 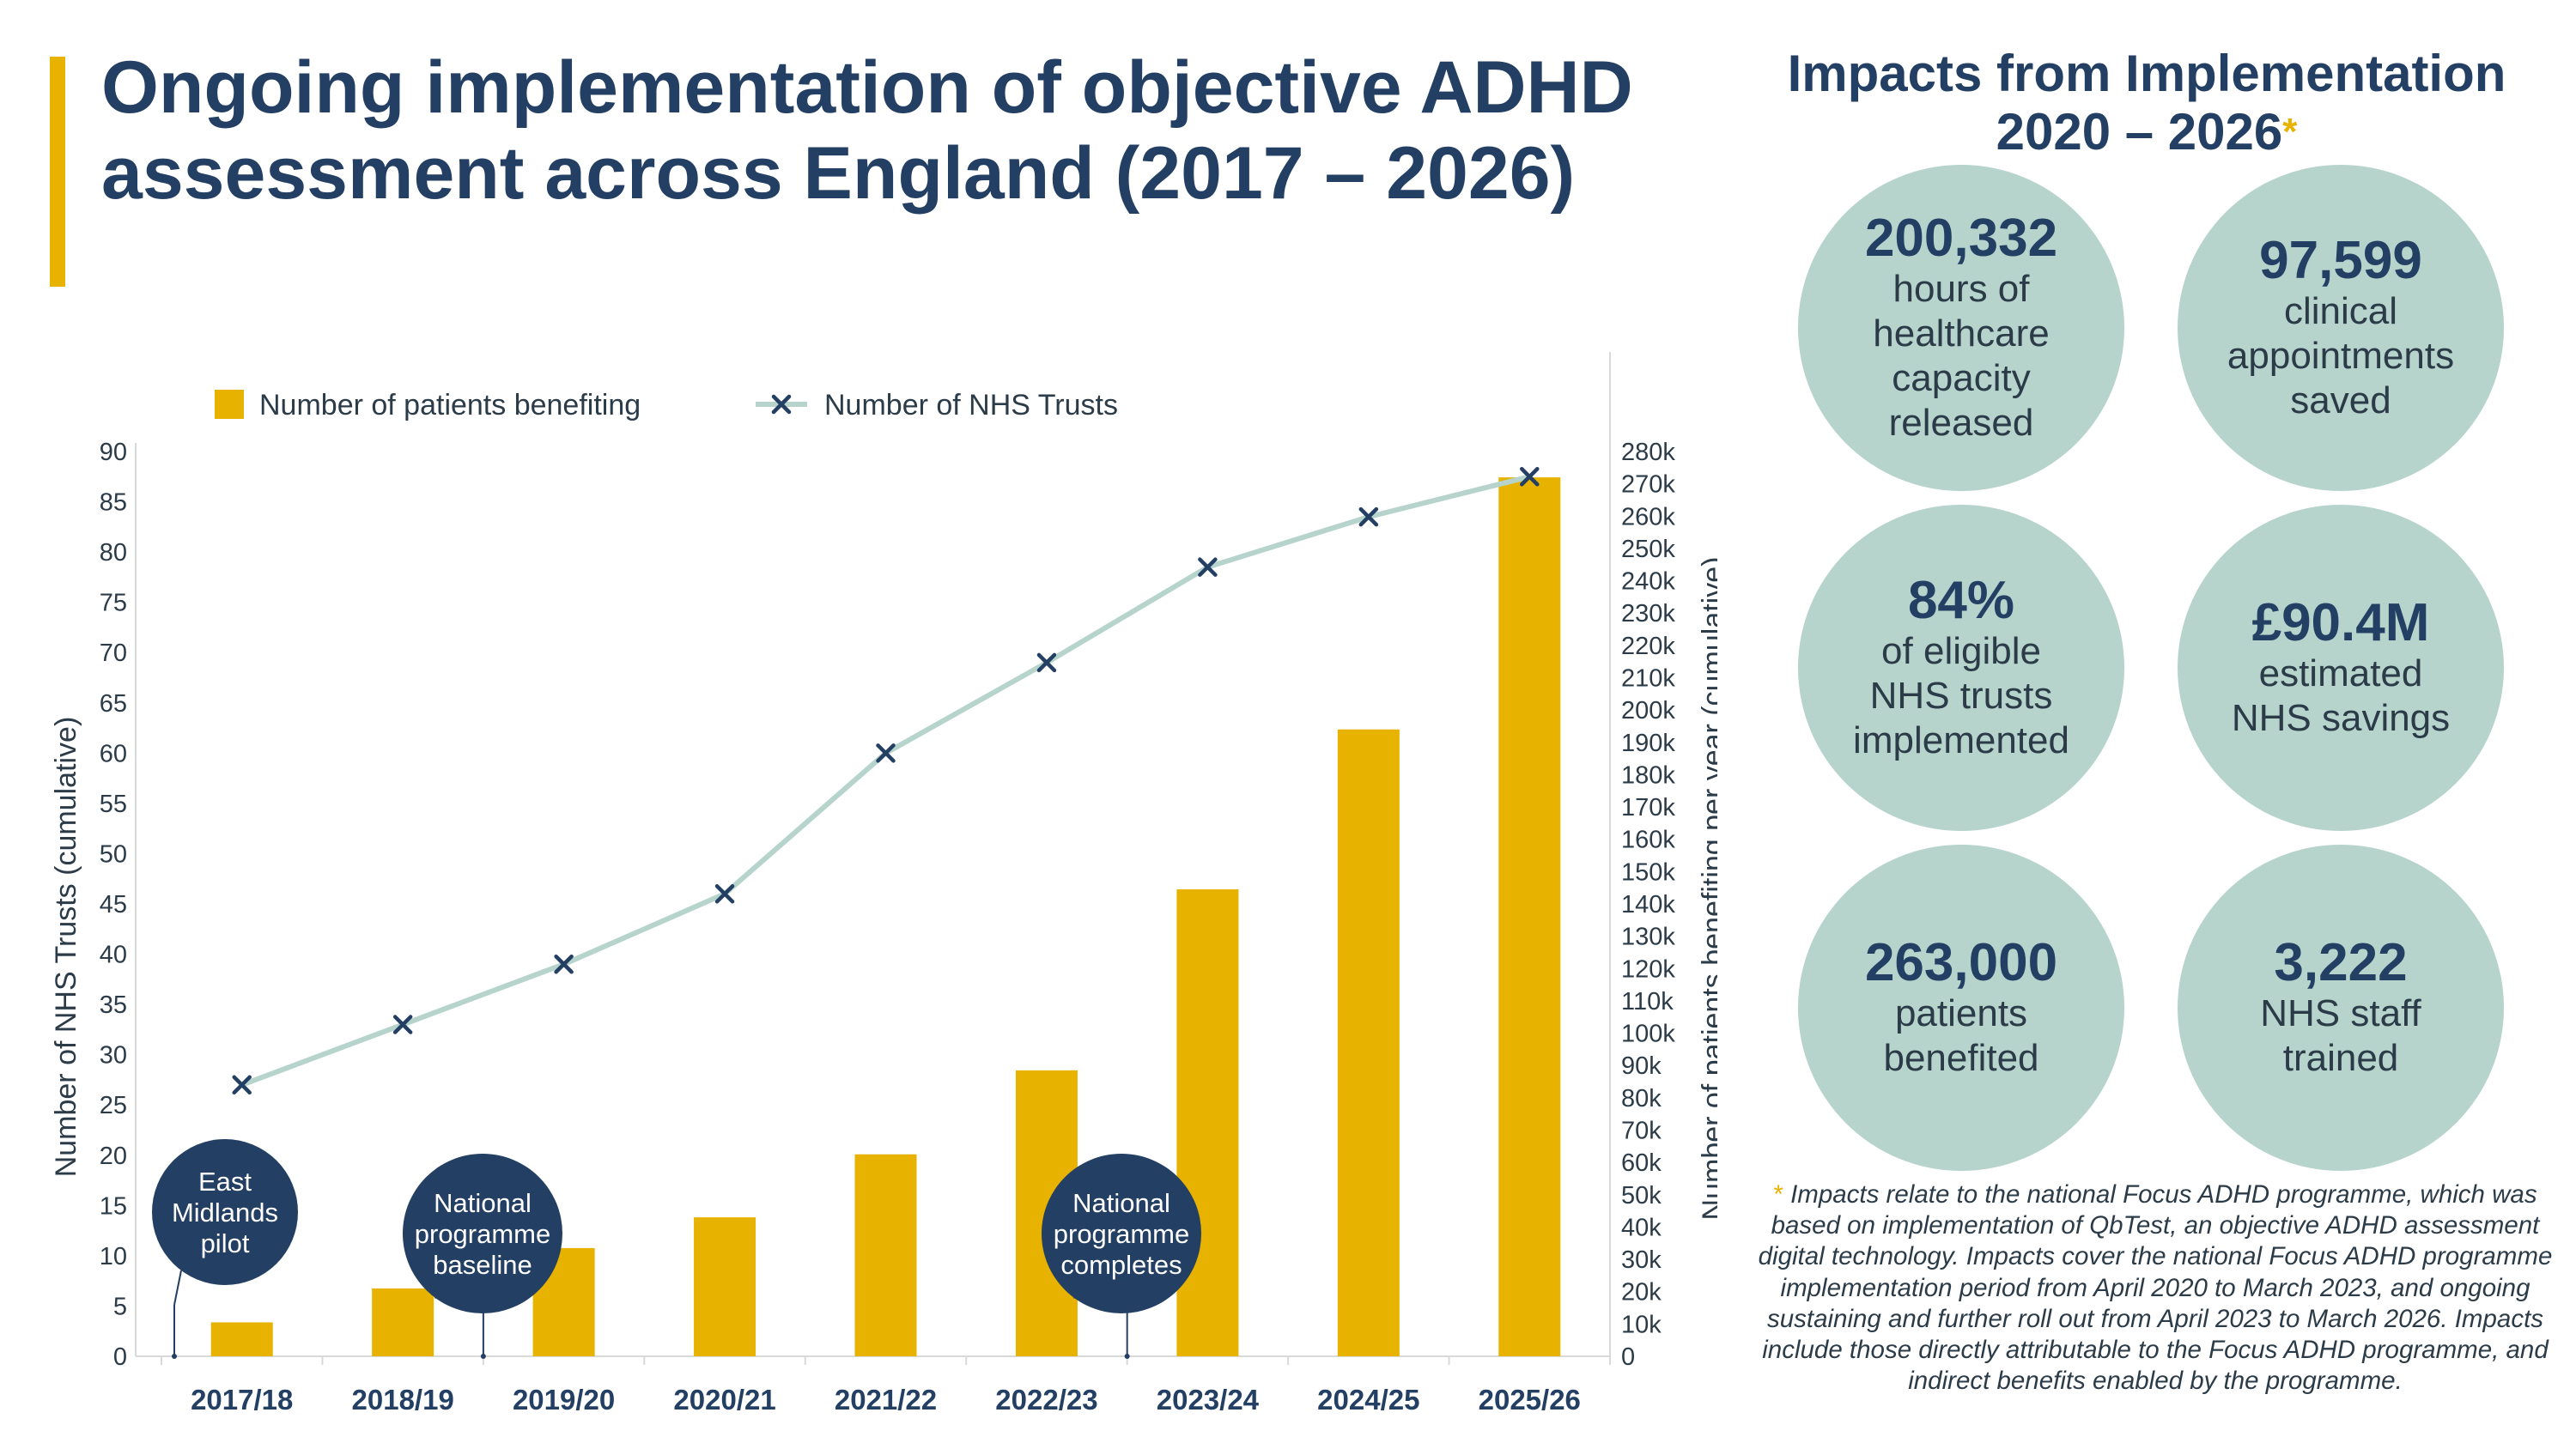 What do you see at coordinates (2341, 328) in the screenshot?
I see `impact-circle-appointments: 97,599 clinical appointments saved` at bounding box center [2341, 328].